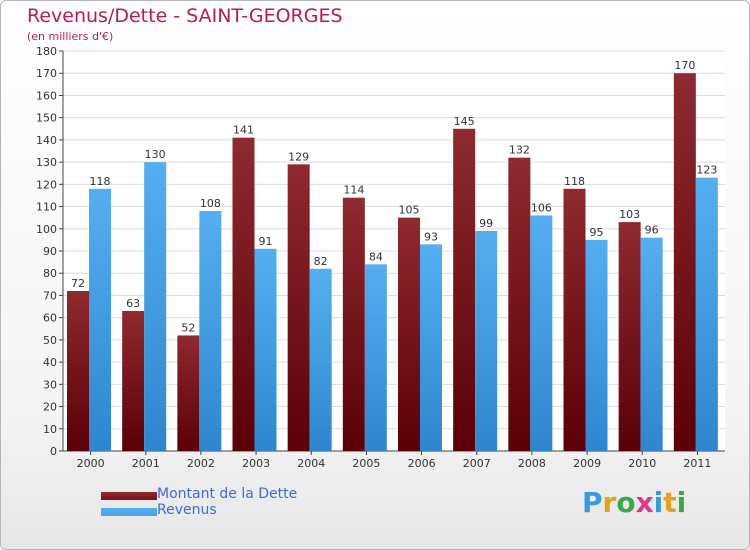 The height and width of the screenshot is (550, 750). I want to click on logo-letter: t, so click(670, 502).